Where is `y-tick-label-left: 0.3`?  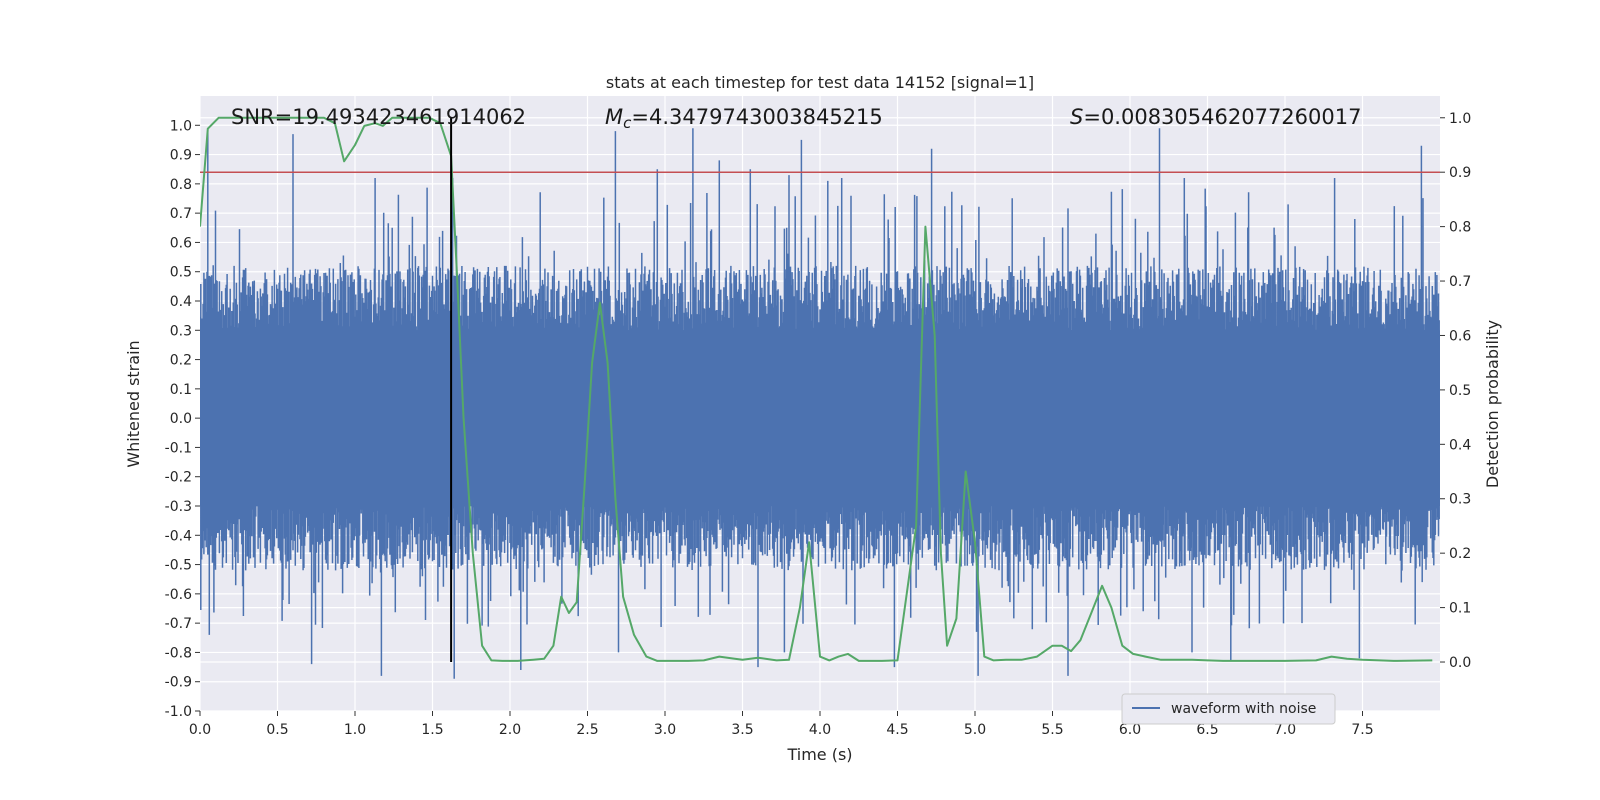 y-tick-label-left: 0.3 is located at coordinates (181, 331).